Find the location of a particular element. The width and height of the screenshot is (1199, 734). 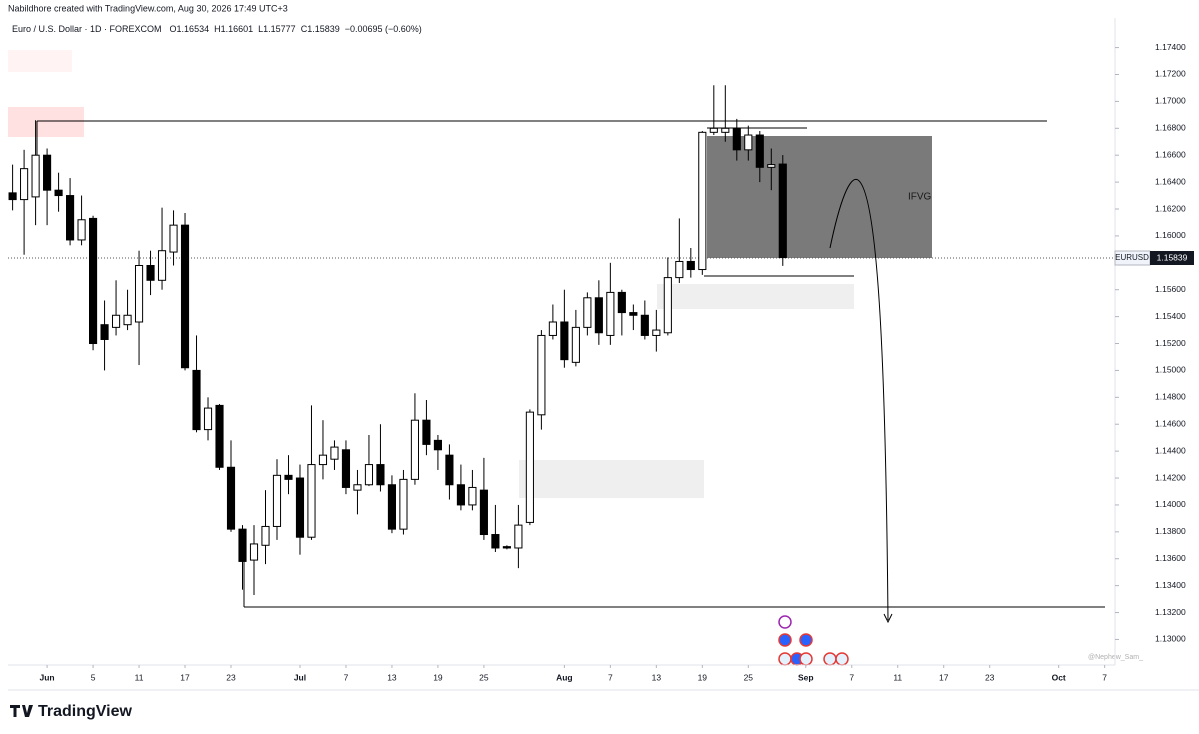

x-tick-label: Oct is located at coordinates (1059, 677).